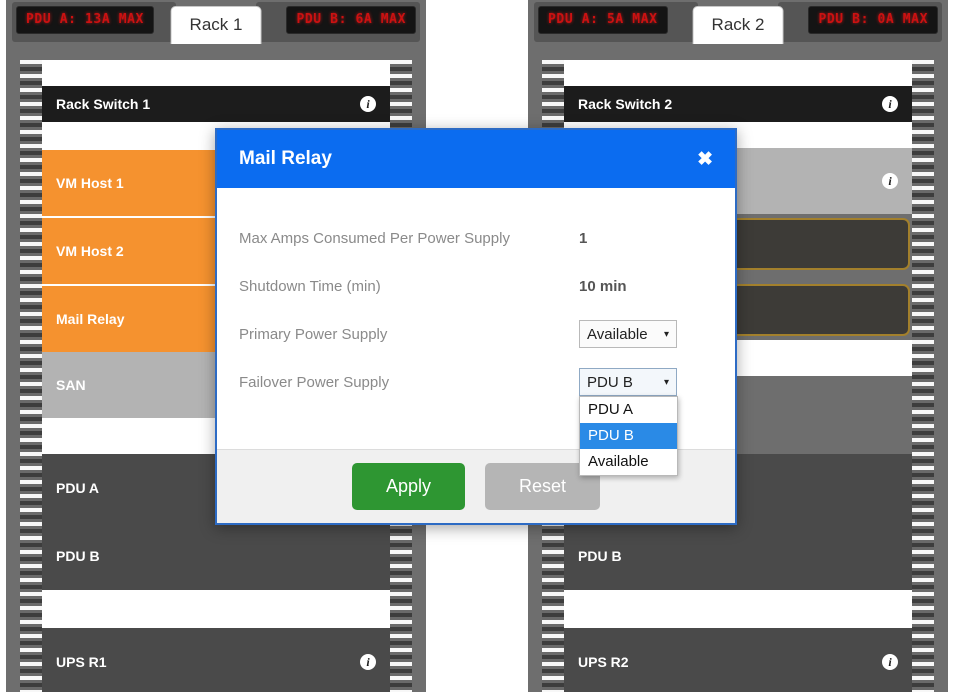 The width and height of the screenshot is (953, 692). I want to click on rack-unit: Rack Switch 2 i, so click(738, 104).